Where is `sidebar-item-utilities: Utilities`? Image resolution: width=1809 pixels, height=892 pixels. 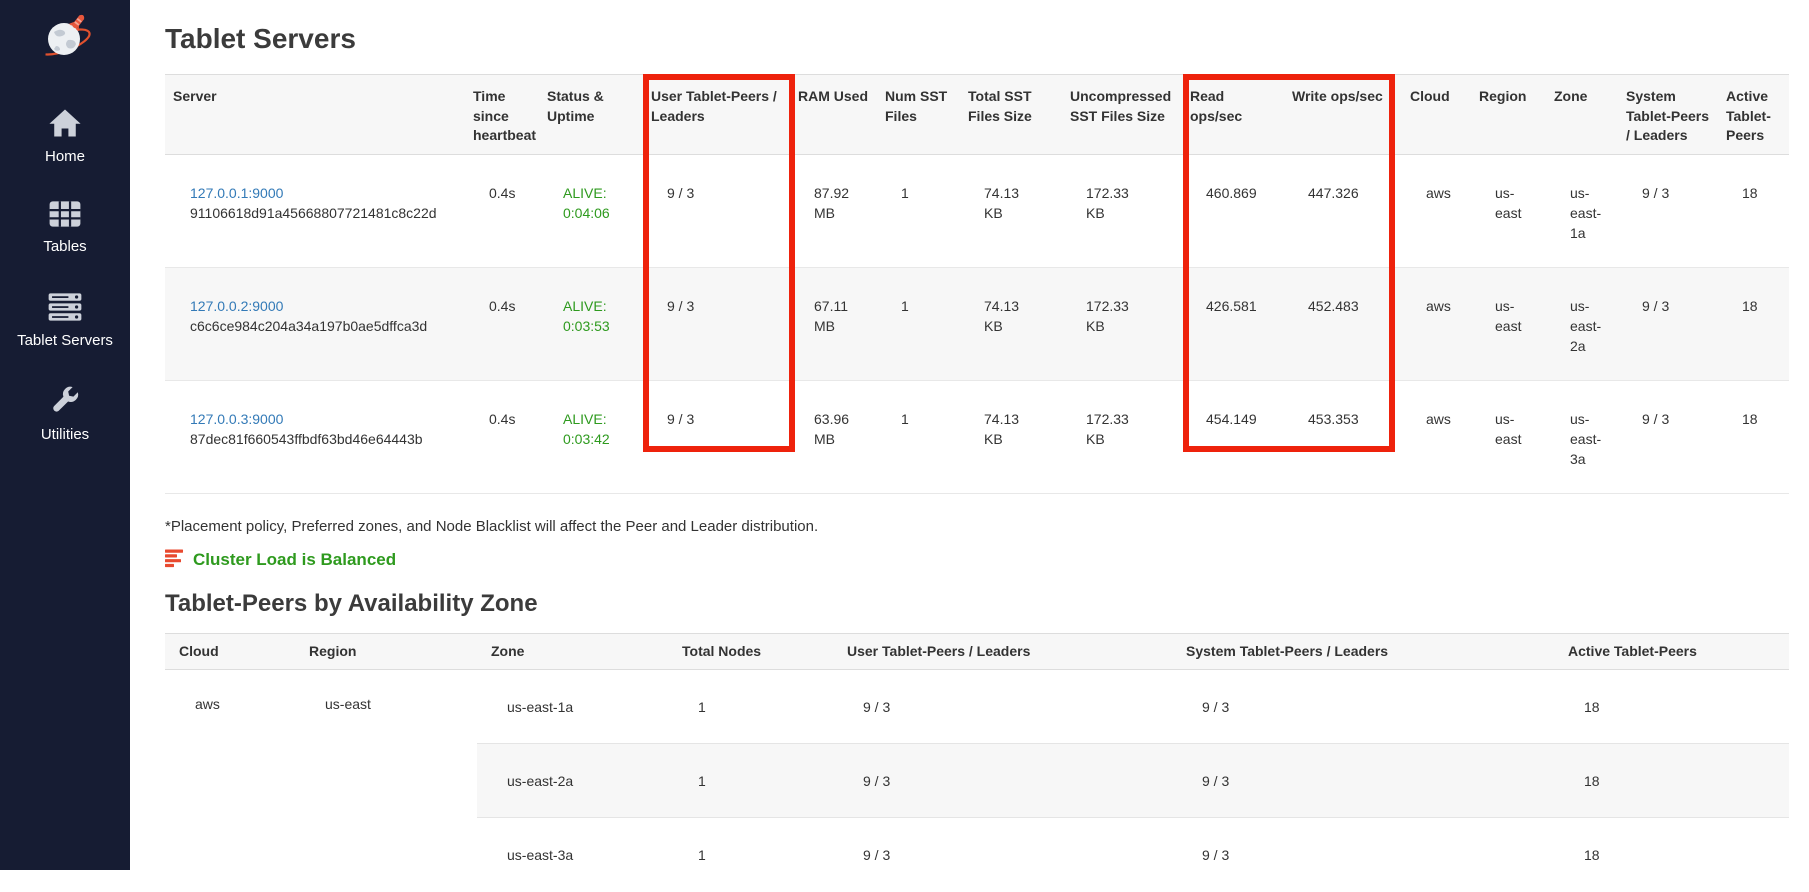 sidebar-item-utilities: Utilities is located at coordinates (65, 413).